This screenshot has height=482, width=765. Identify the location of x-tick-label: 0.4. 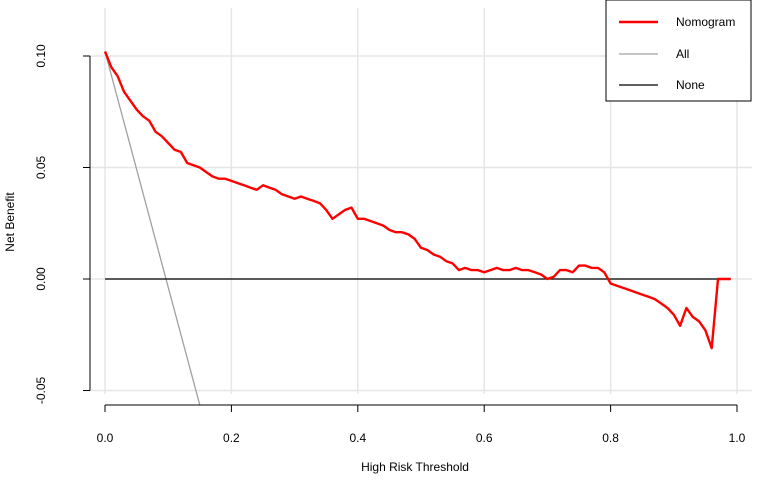
(357, 438).